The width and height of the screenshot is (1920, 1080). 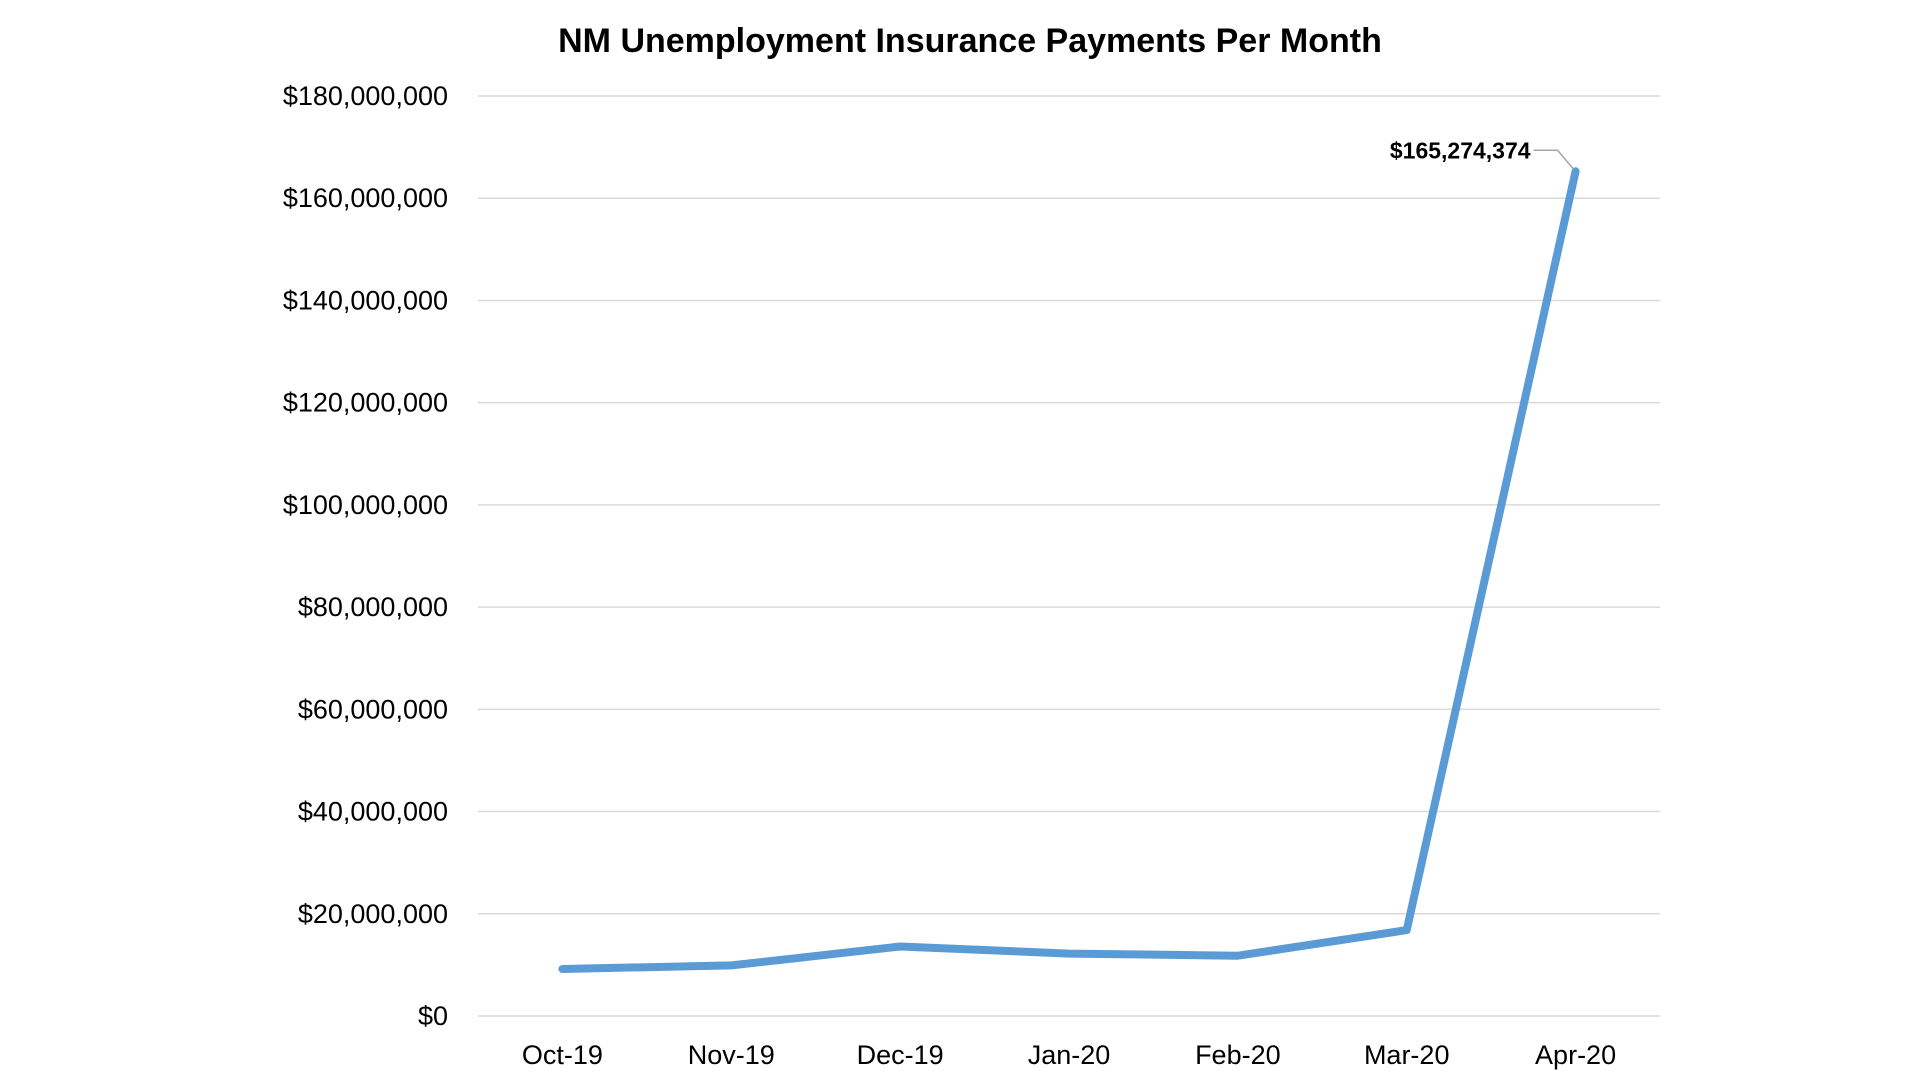 What do you see at coordinates (433, 1016) in the screenshot?
I see `y-tick-label: $0` at bounding box center [433, 1016].